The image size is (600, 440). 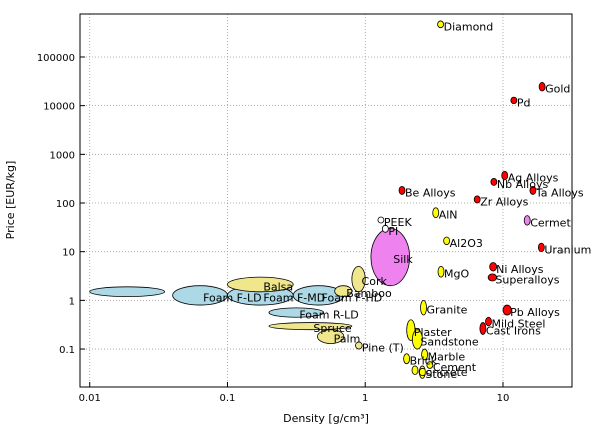 I want to click on material-label: Palm, so click(x=347, y=339).